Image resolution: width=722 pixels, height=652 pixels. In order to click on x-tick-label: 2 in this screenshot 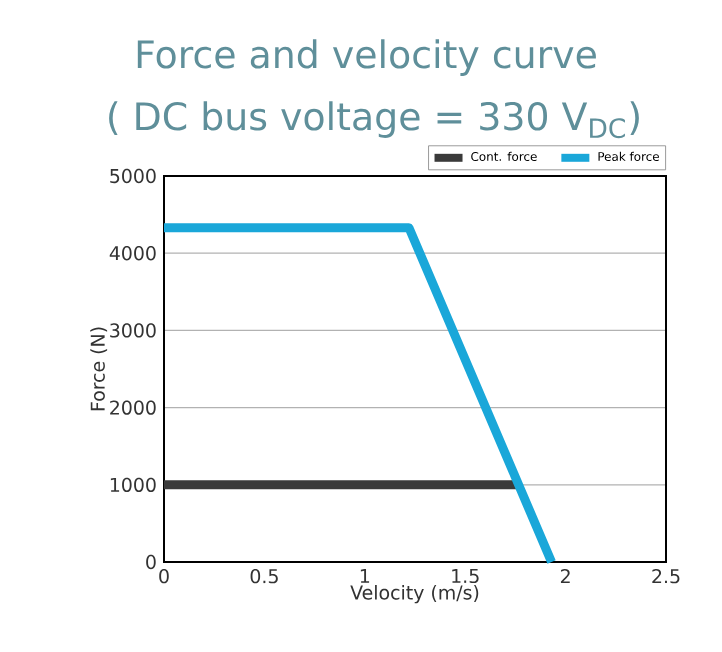, I will do `click(565, 576)`.